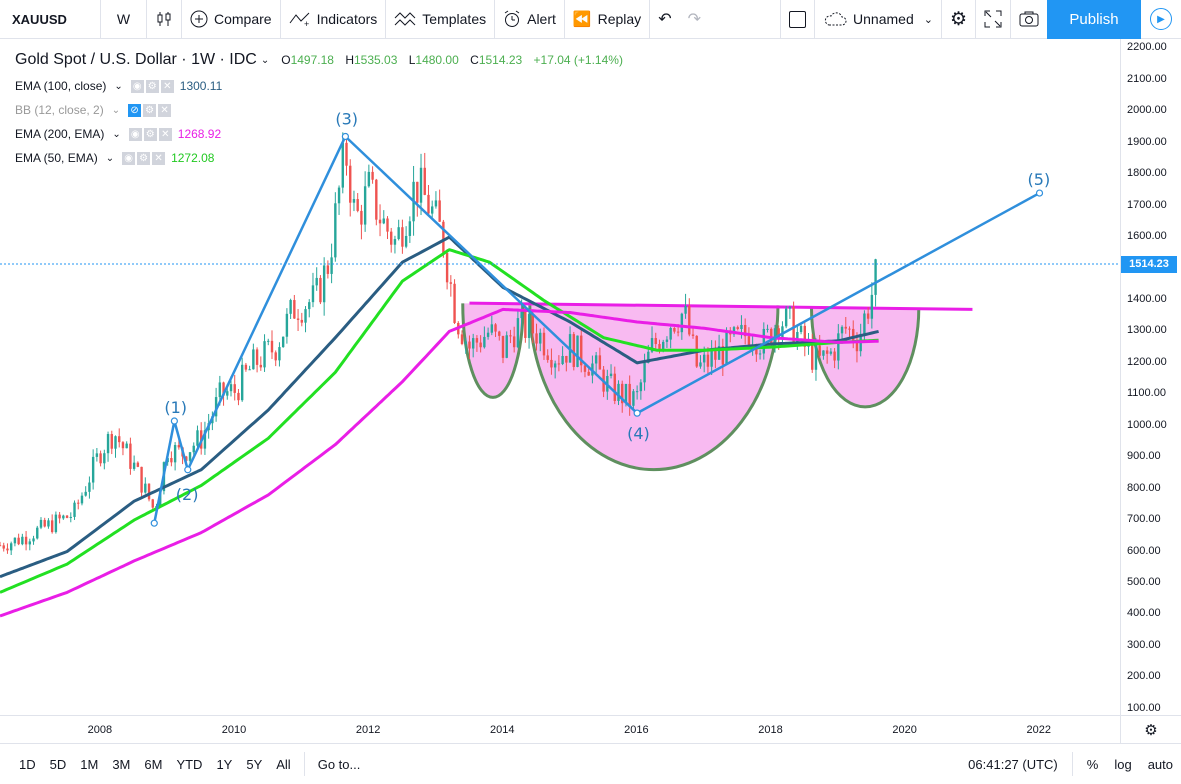  Describe the element at coordinates (1013, 764) in the screenshot. I see `clock: 06:41:27 (UTC)` at that location.